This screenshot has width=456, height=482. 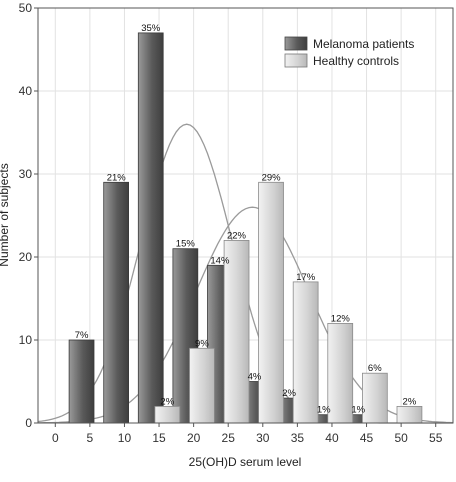 I want to click on bar-label-controls: 17%, so click(x=306, y=277).